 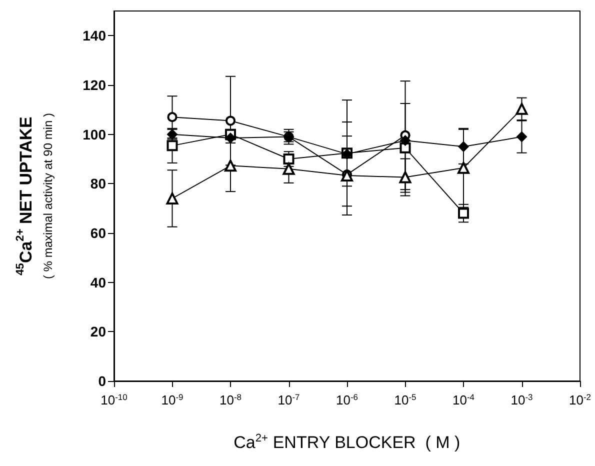 What do you see at coordinates (98, 332) in the screenshot?
I see `y-tick-label: 20` at bounding box center [98, 332].